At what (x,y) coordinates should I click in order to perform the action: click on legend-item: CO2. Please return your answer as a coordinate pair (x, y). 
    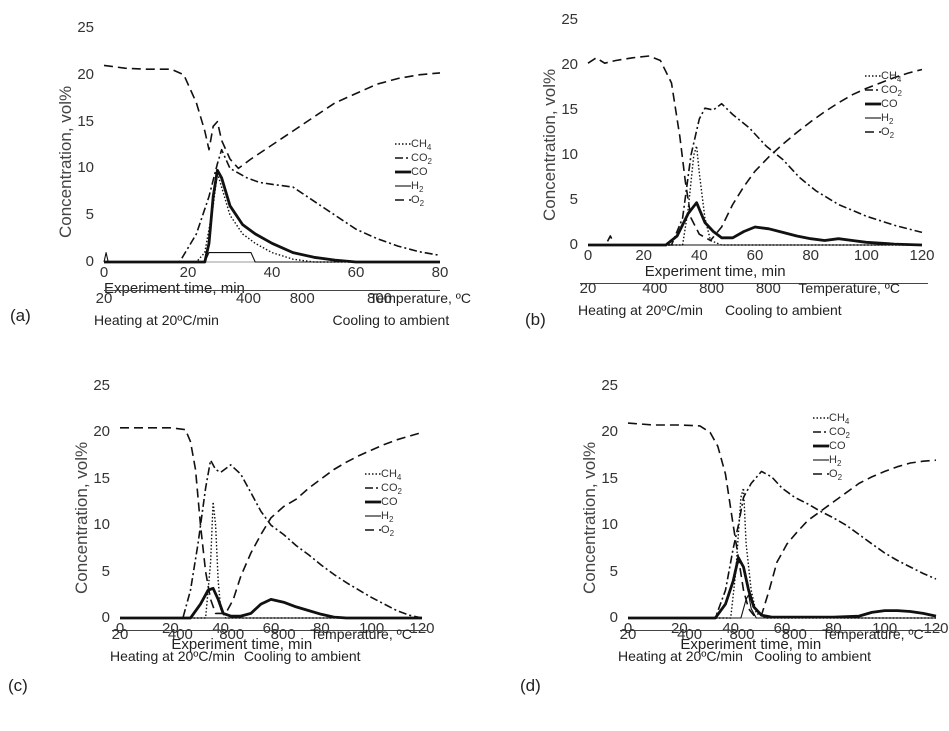
    Looking at the image, I should click on (883, 91).